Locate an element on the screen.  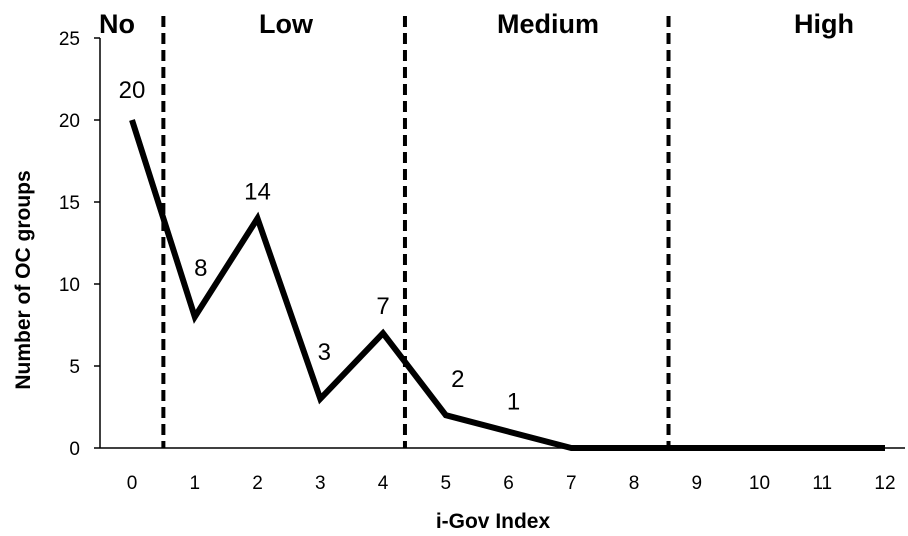
data-label: 3 is located at coordinates (324, 352).